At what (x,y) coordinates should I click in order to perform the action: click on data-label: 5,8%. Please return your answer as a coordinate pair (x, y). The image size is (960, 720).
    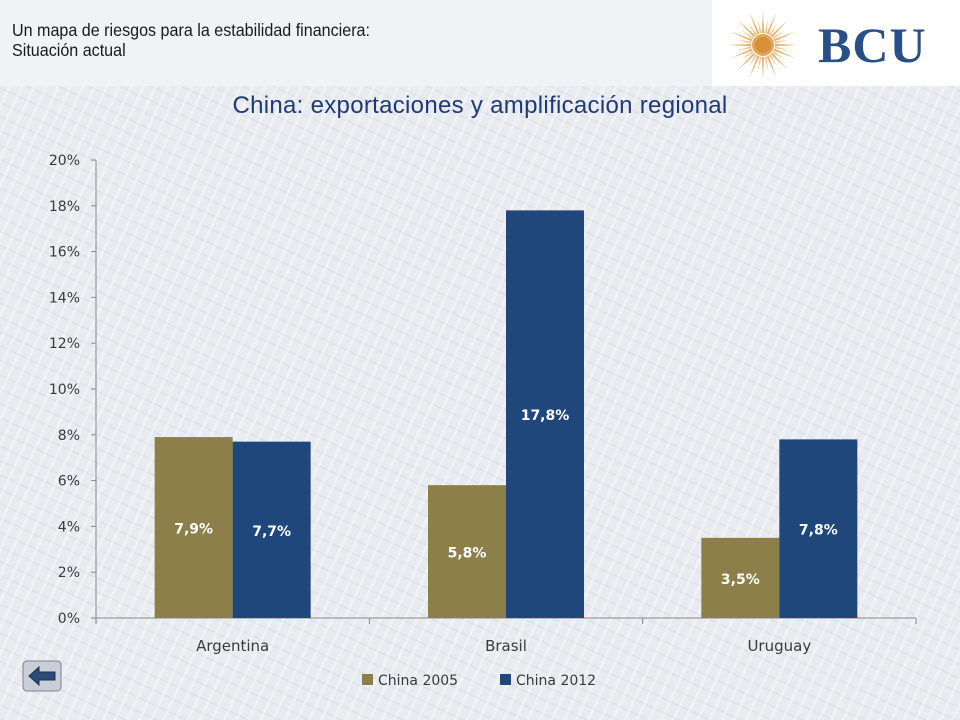
    Looking at the image, I should click on (467, 554).